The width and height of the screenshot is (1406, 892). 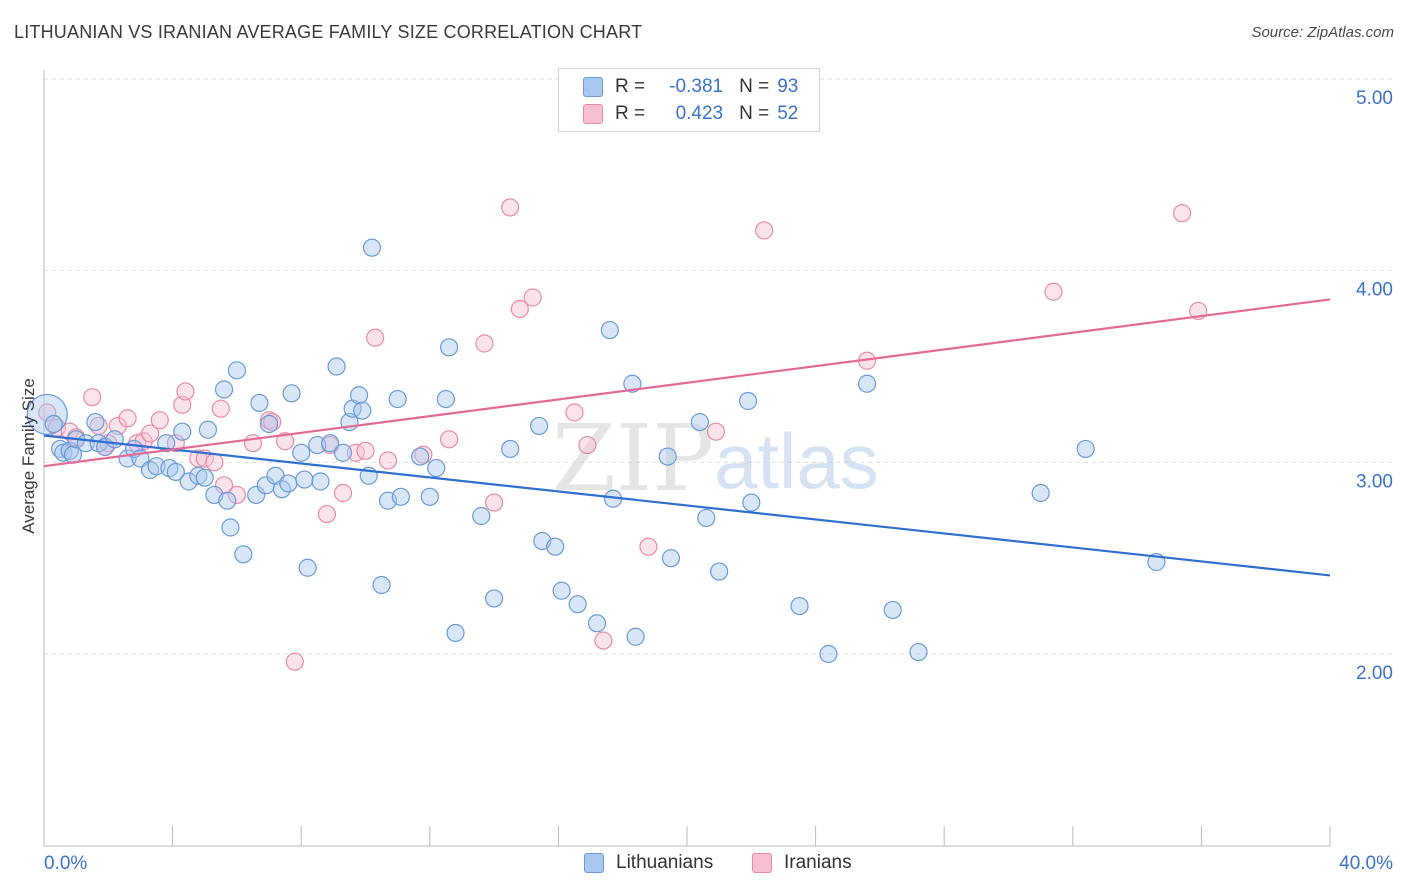 I want to click on watermark: ZIP atlas, so click(x=715, y=458).